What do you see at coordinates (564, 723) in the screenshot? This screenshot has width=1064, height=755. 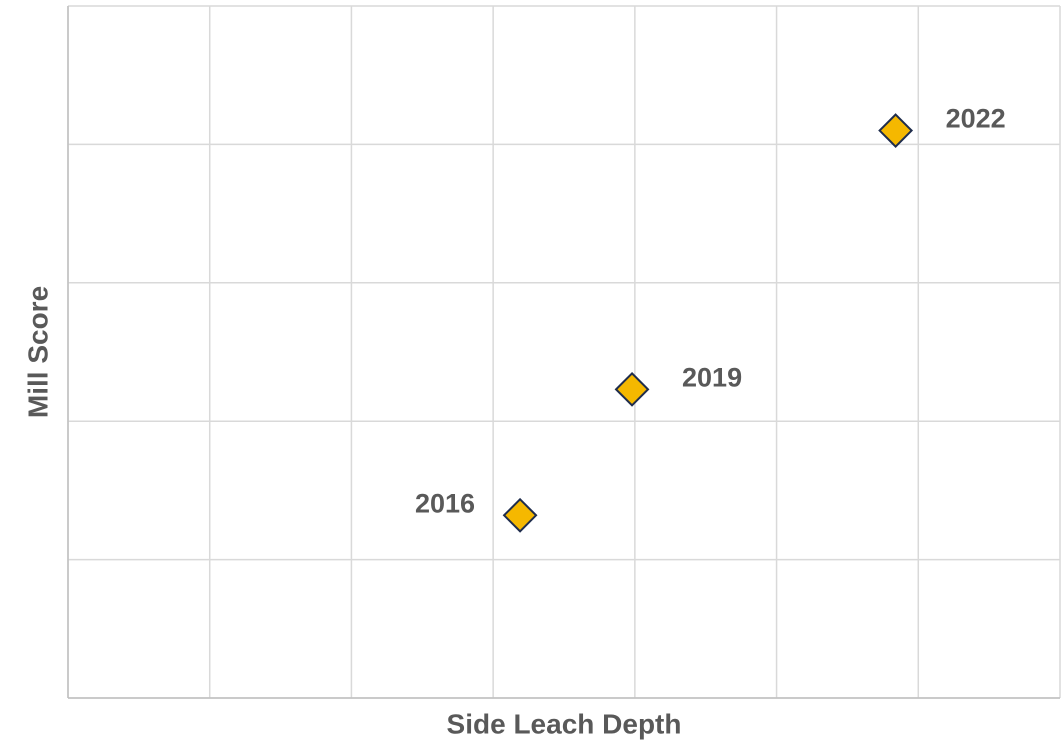 I see `x-axis-label: Side Leach Depth` at bounding box center [564, 723].